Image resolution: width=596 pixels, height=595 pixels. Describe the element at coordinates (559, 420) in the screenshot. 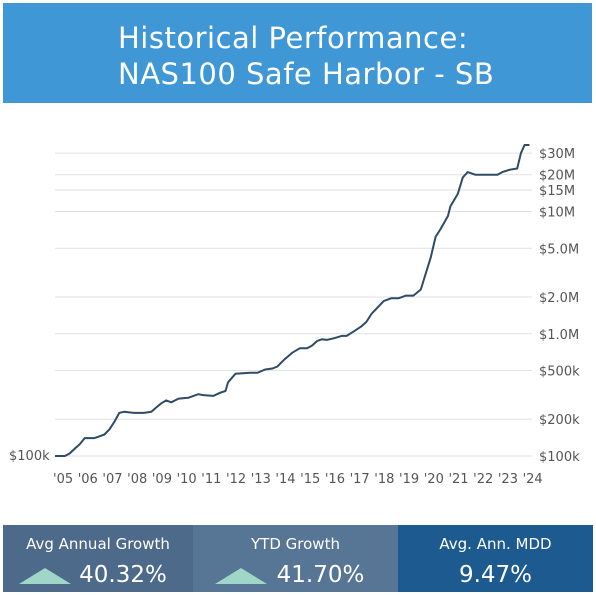

I see `y-tick-label: $200k` at that location.